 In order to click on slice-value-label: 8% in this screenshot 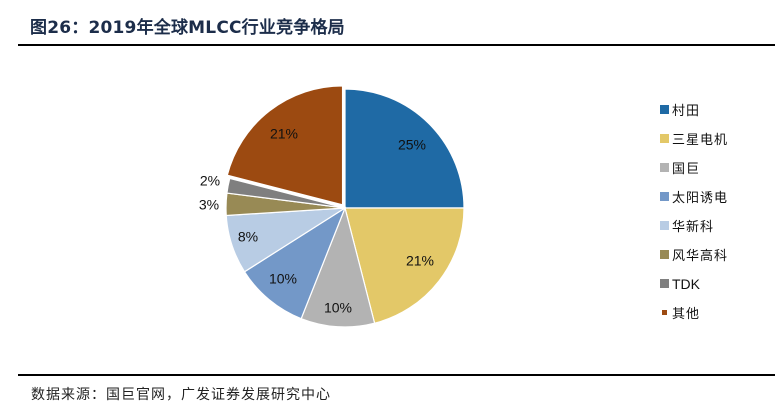, I will do `click(248, 237)`.